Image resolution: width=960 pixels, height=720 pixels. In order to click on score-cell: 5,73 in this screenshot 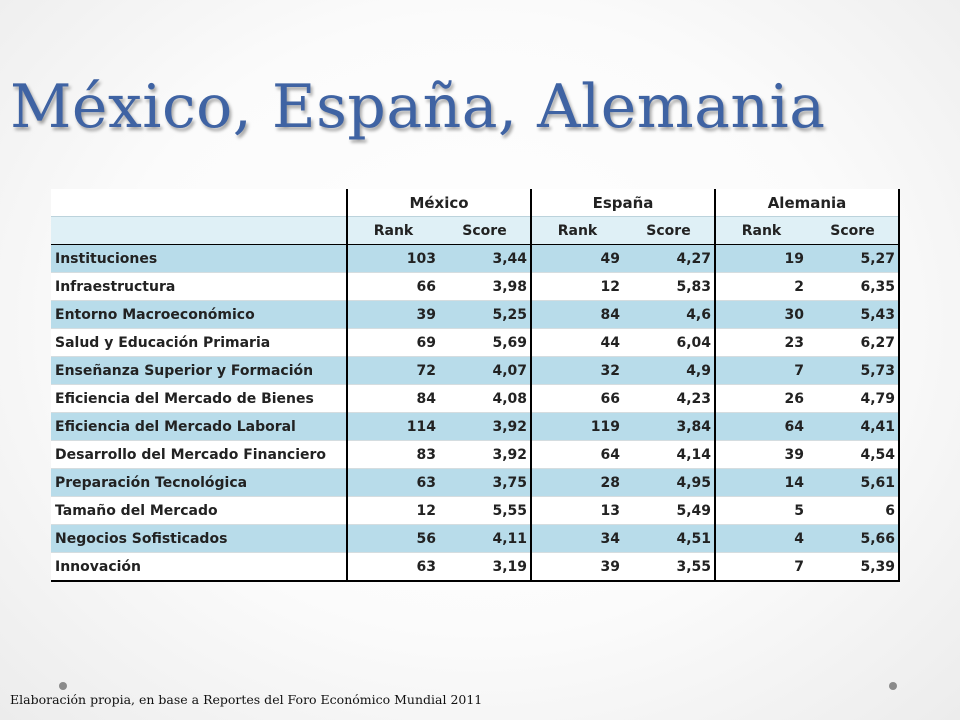, I will do `click(853, 370)`.